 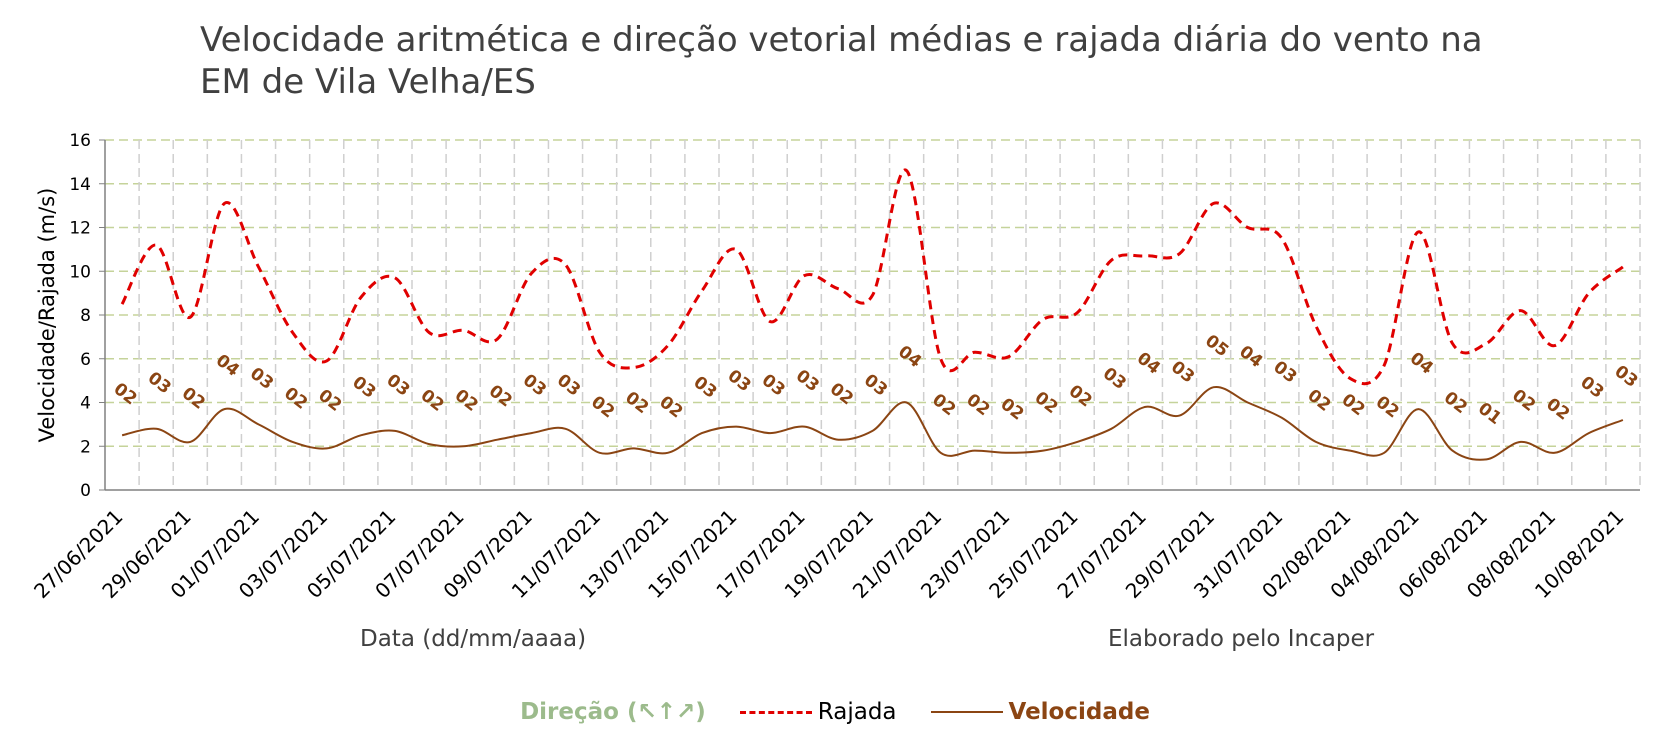 What do you see at coordinates (80, 141) in the screenshot?
I see `y-tick-label: 16` at bounding box center [80, 141].